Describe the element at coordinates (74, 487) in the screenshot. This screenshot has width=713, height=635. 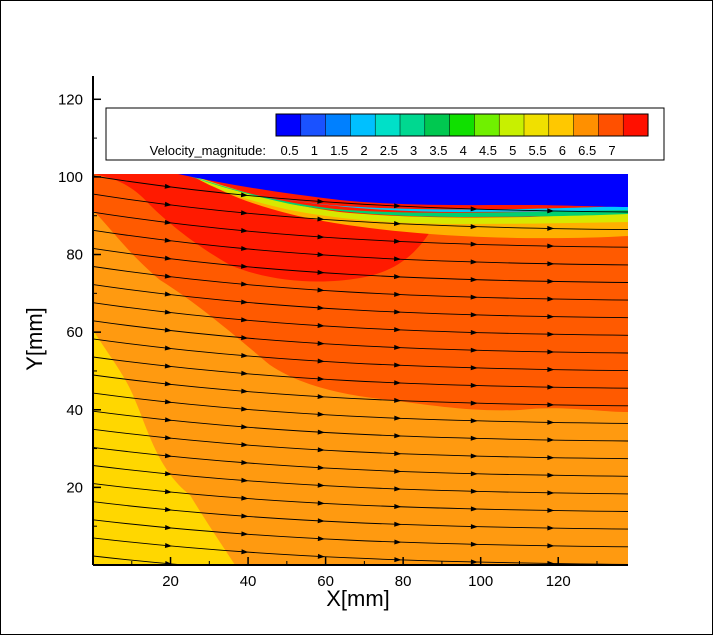
I see `y-tick-label: 20` at that location.